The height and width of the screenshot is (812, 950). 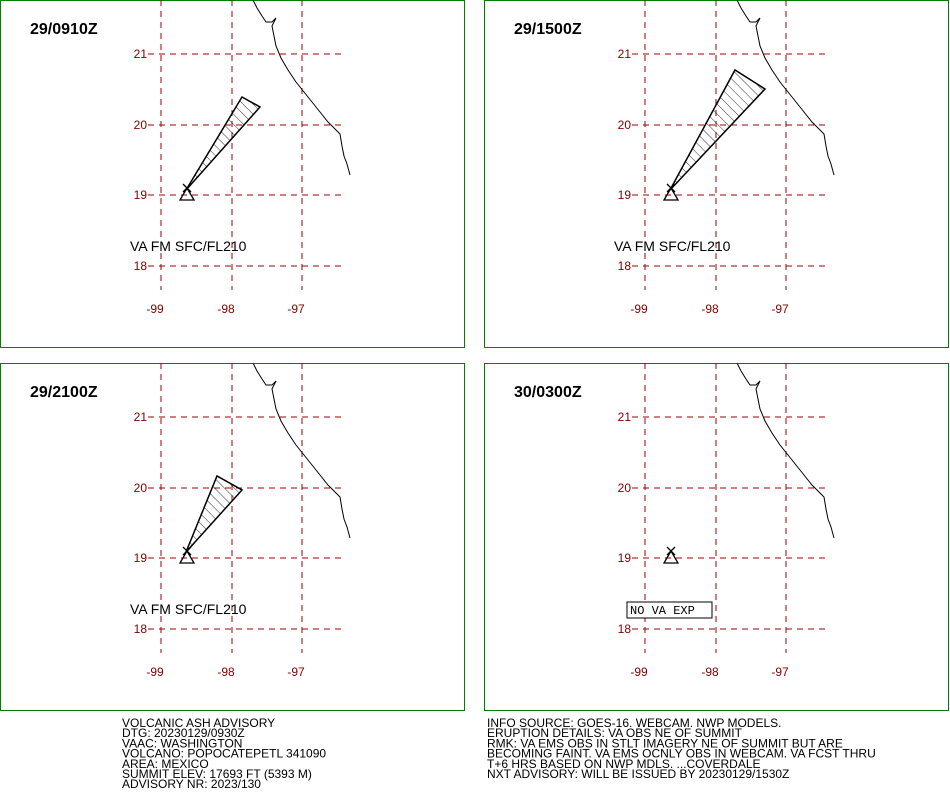 I want to click on advisory-line: DTG: 20230129/0930Z, so click(x=183, y=733).